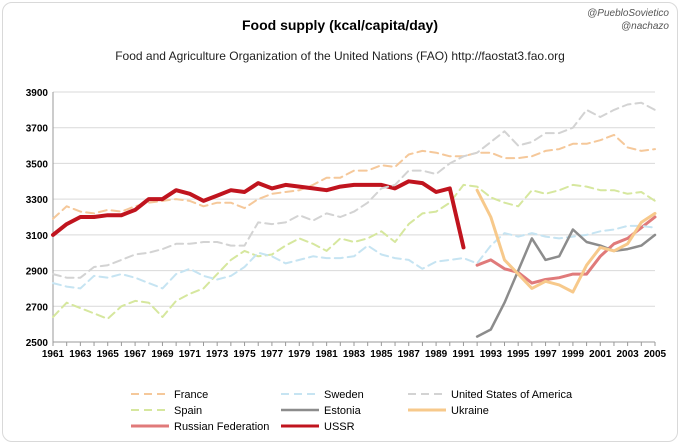 The image size is (680, 446). Describe the element at coordinates (53, 354) in the screenshot. I see `x-tick-label: 1961` at that location.